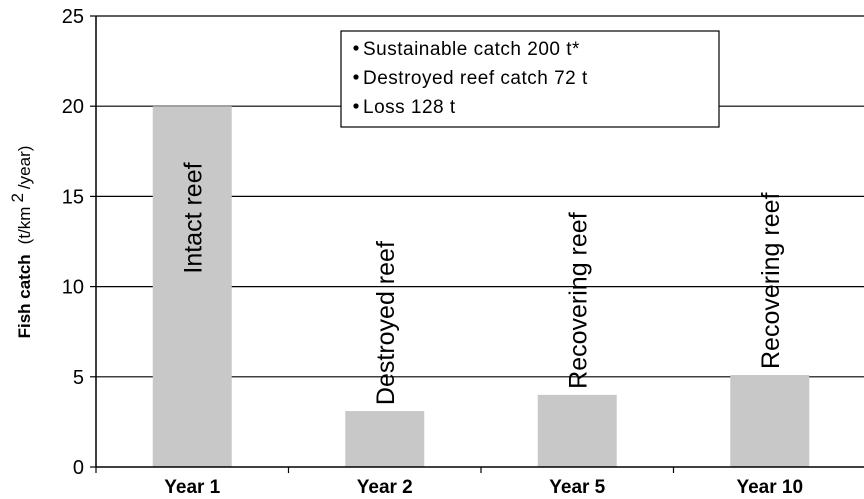  Describe the element at coordinates (483, 487) in the screenshot. I see `category-labels: Year 1 Year 2 Year 5 Year 10` at that location.